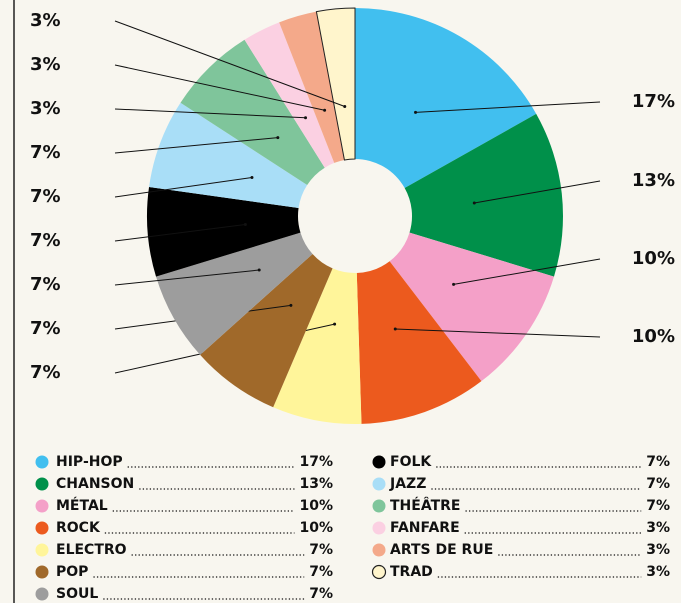 The height and width of the screenshot is (603, 681). What do you see at coordinates (72, 572) in the screenshot?
I see `legend-label: POP` at bounding box center [72, 572].